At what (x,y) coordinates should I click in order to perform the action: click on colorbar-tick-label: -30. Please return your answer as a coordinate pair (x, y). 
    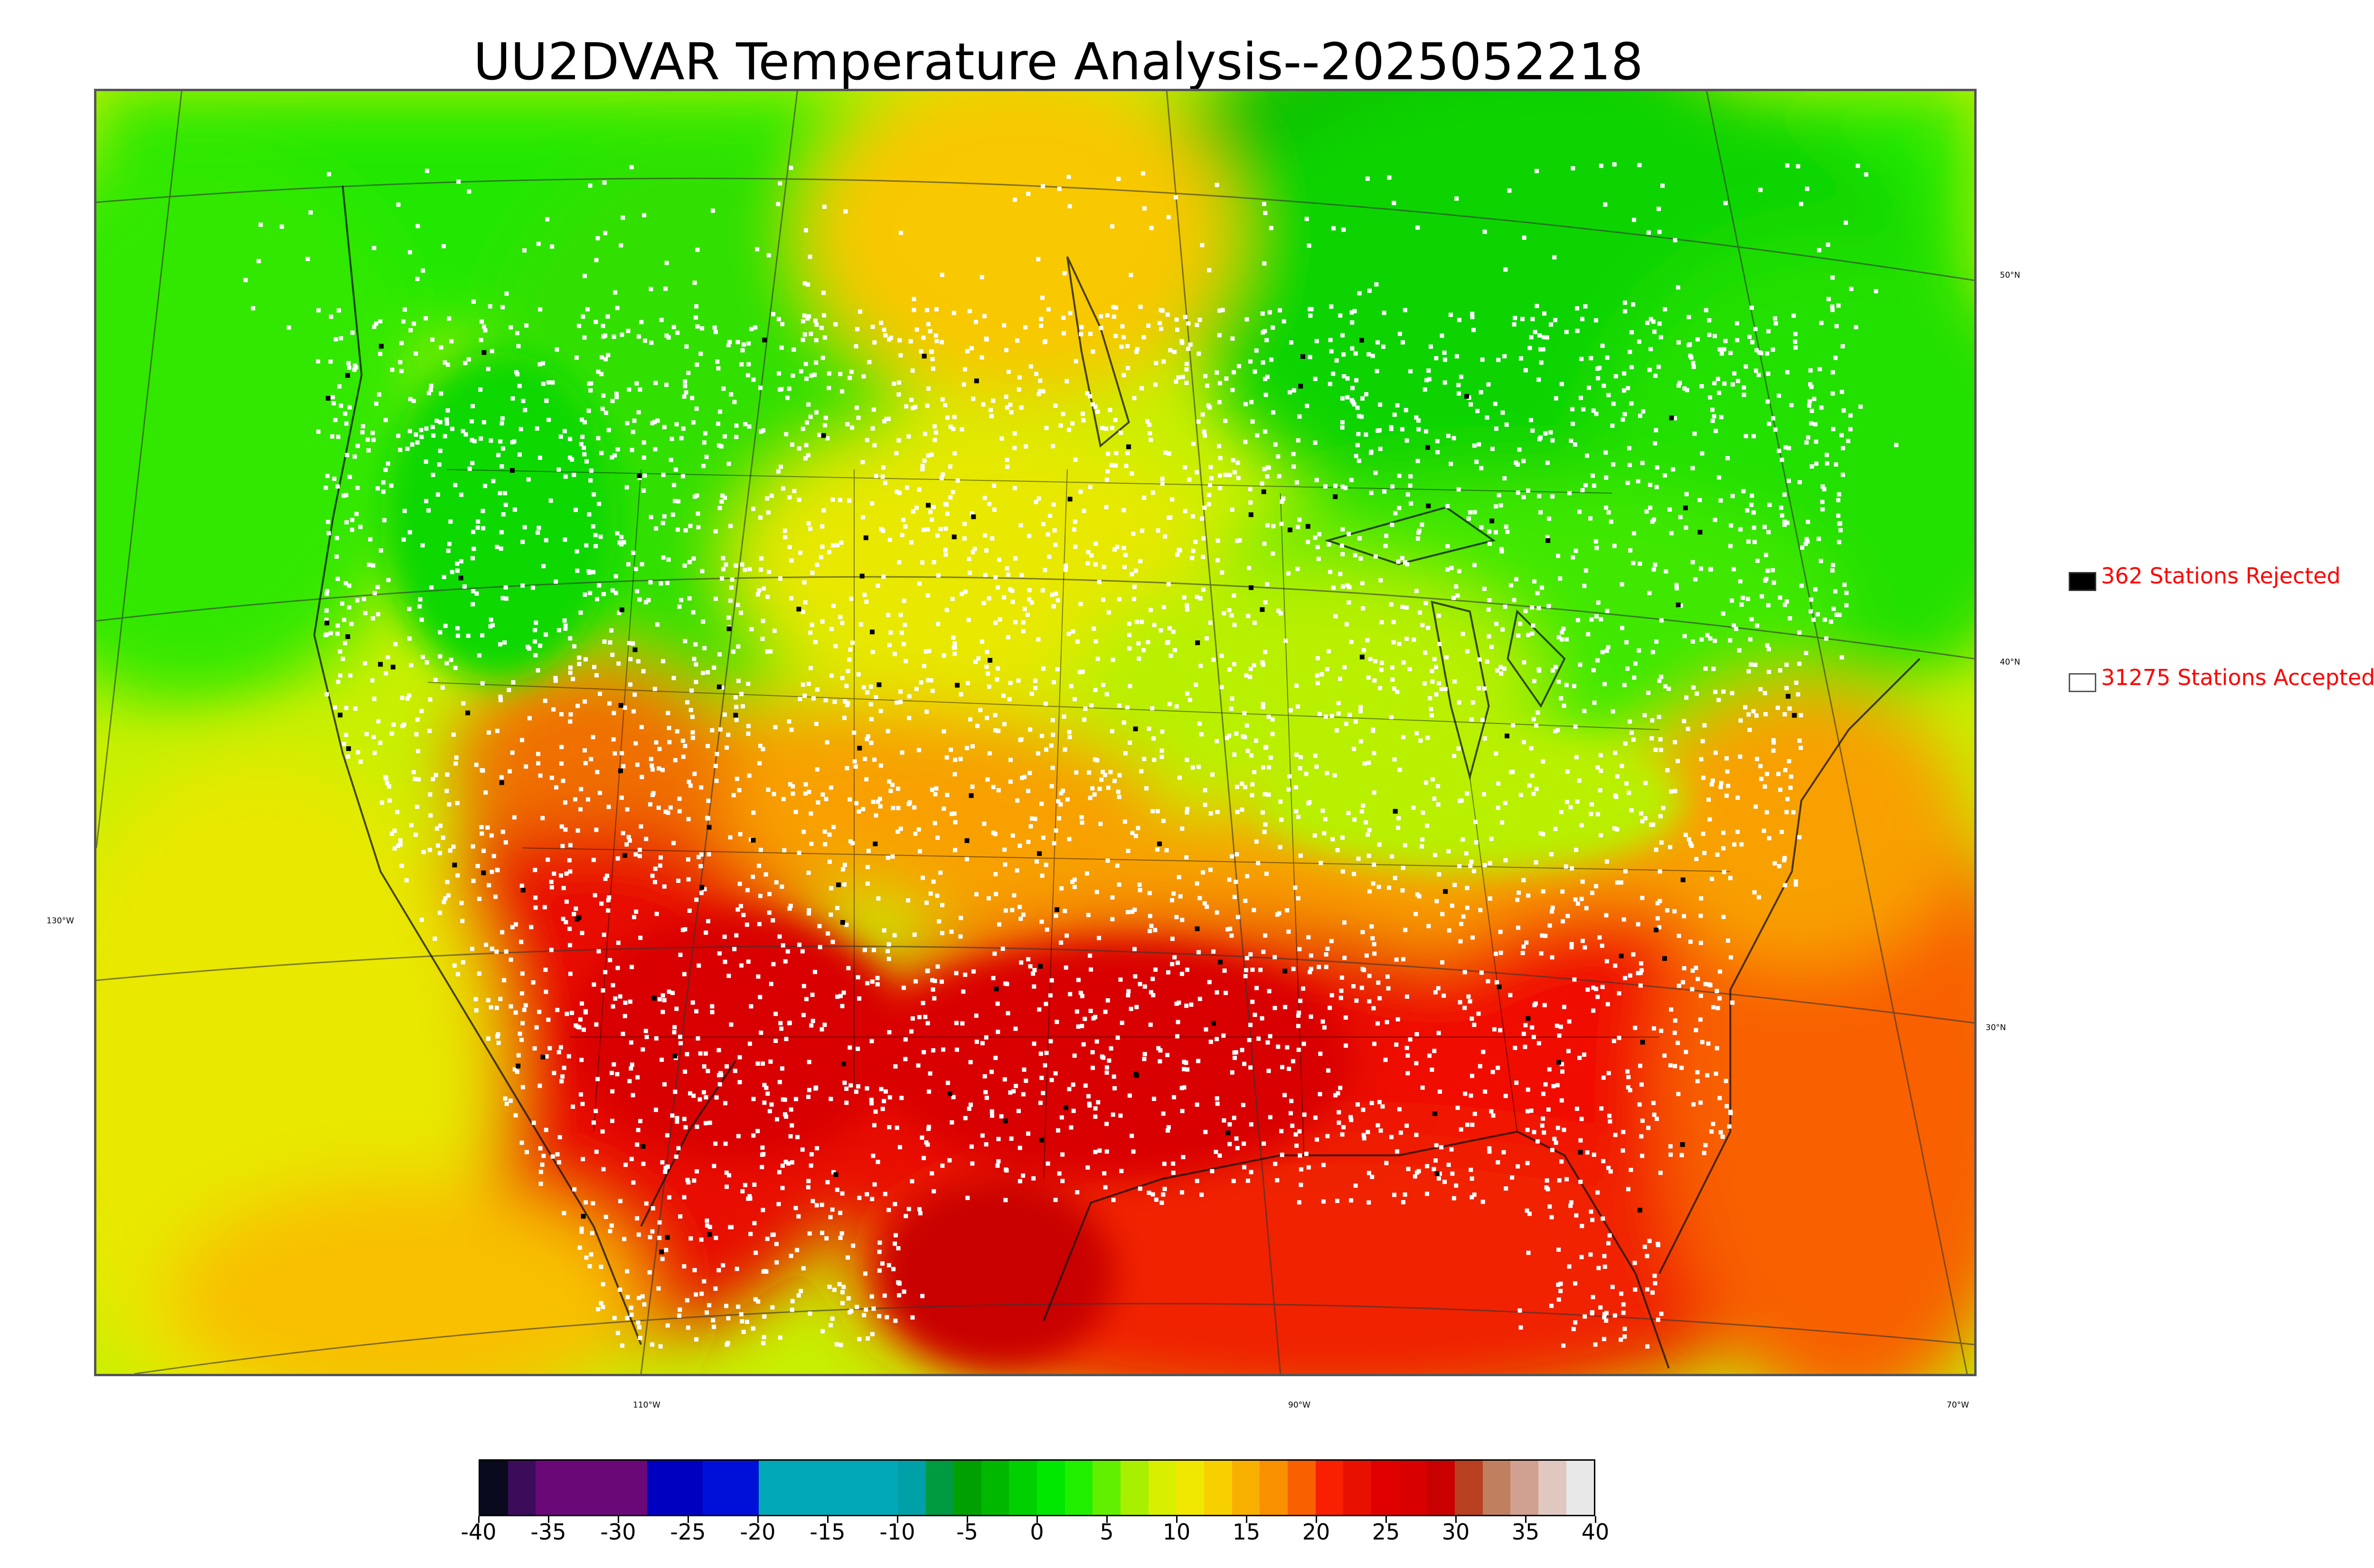
    Looking at the image, I should click on (618, 1532).